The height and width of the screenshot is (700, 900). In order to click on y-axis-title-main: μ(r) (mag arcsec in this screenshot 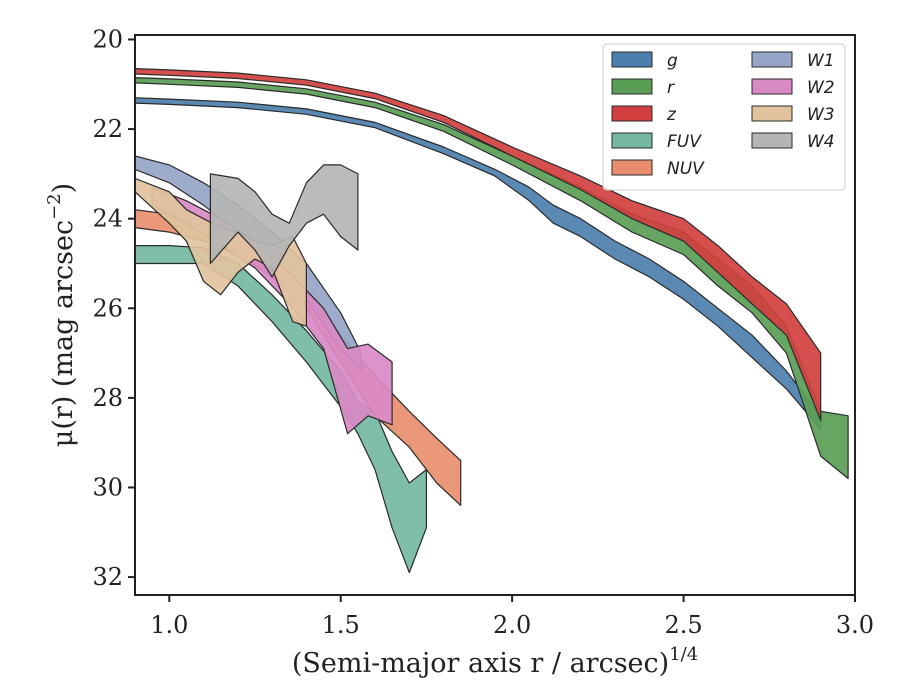, I will do `click(63, 333)`.